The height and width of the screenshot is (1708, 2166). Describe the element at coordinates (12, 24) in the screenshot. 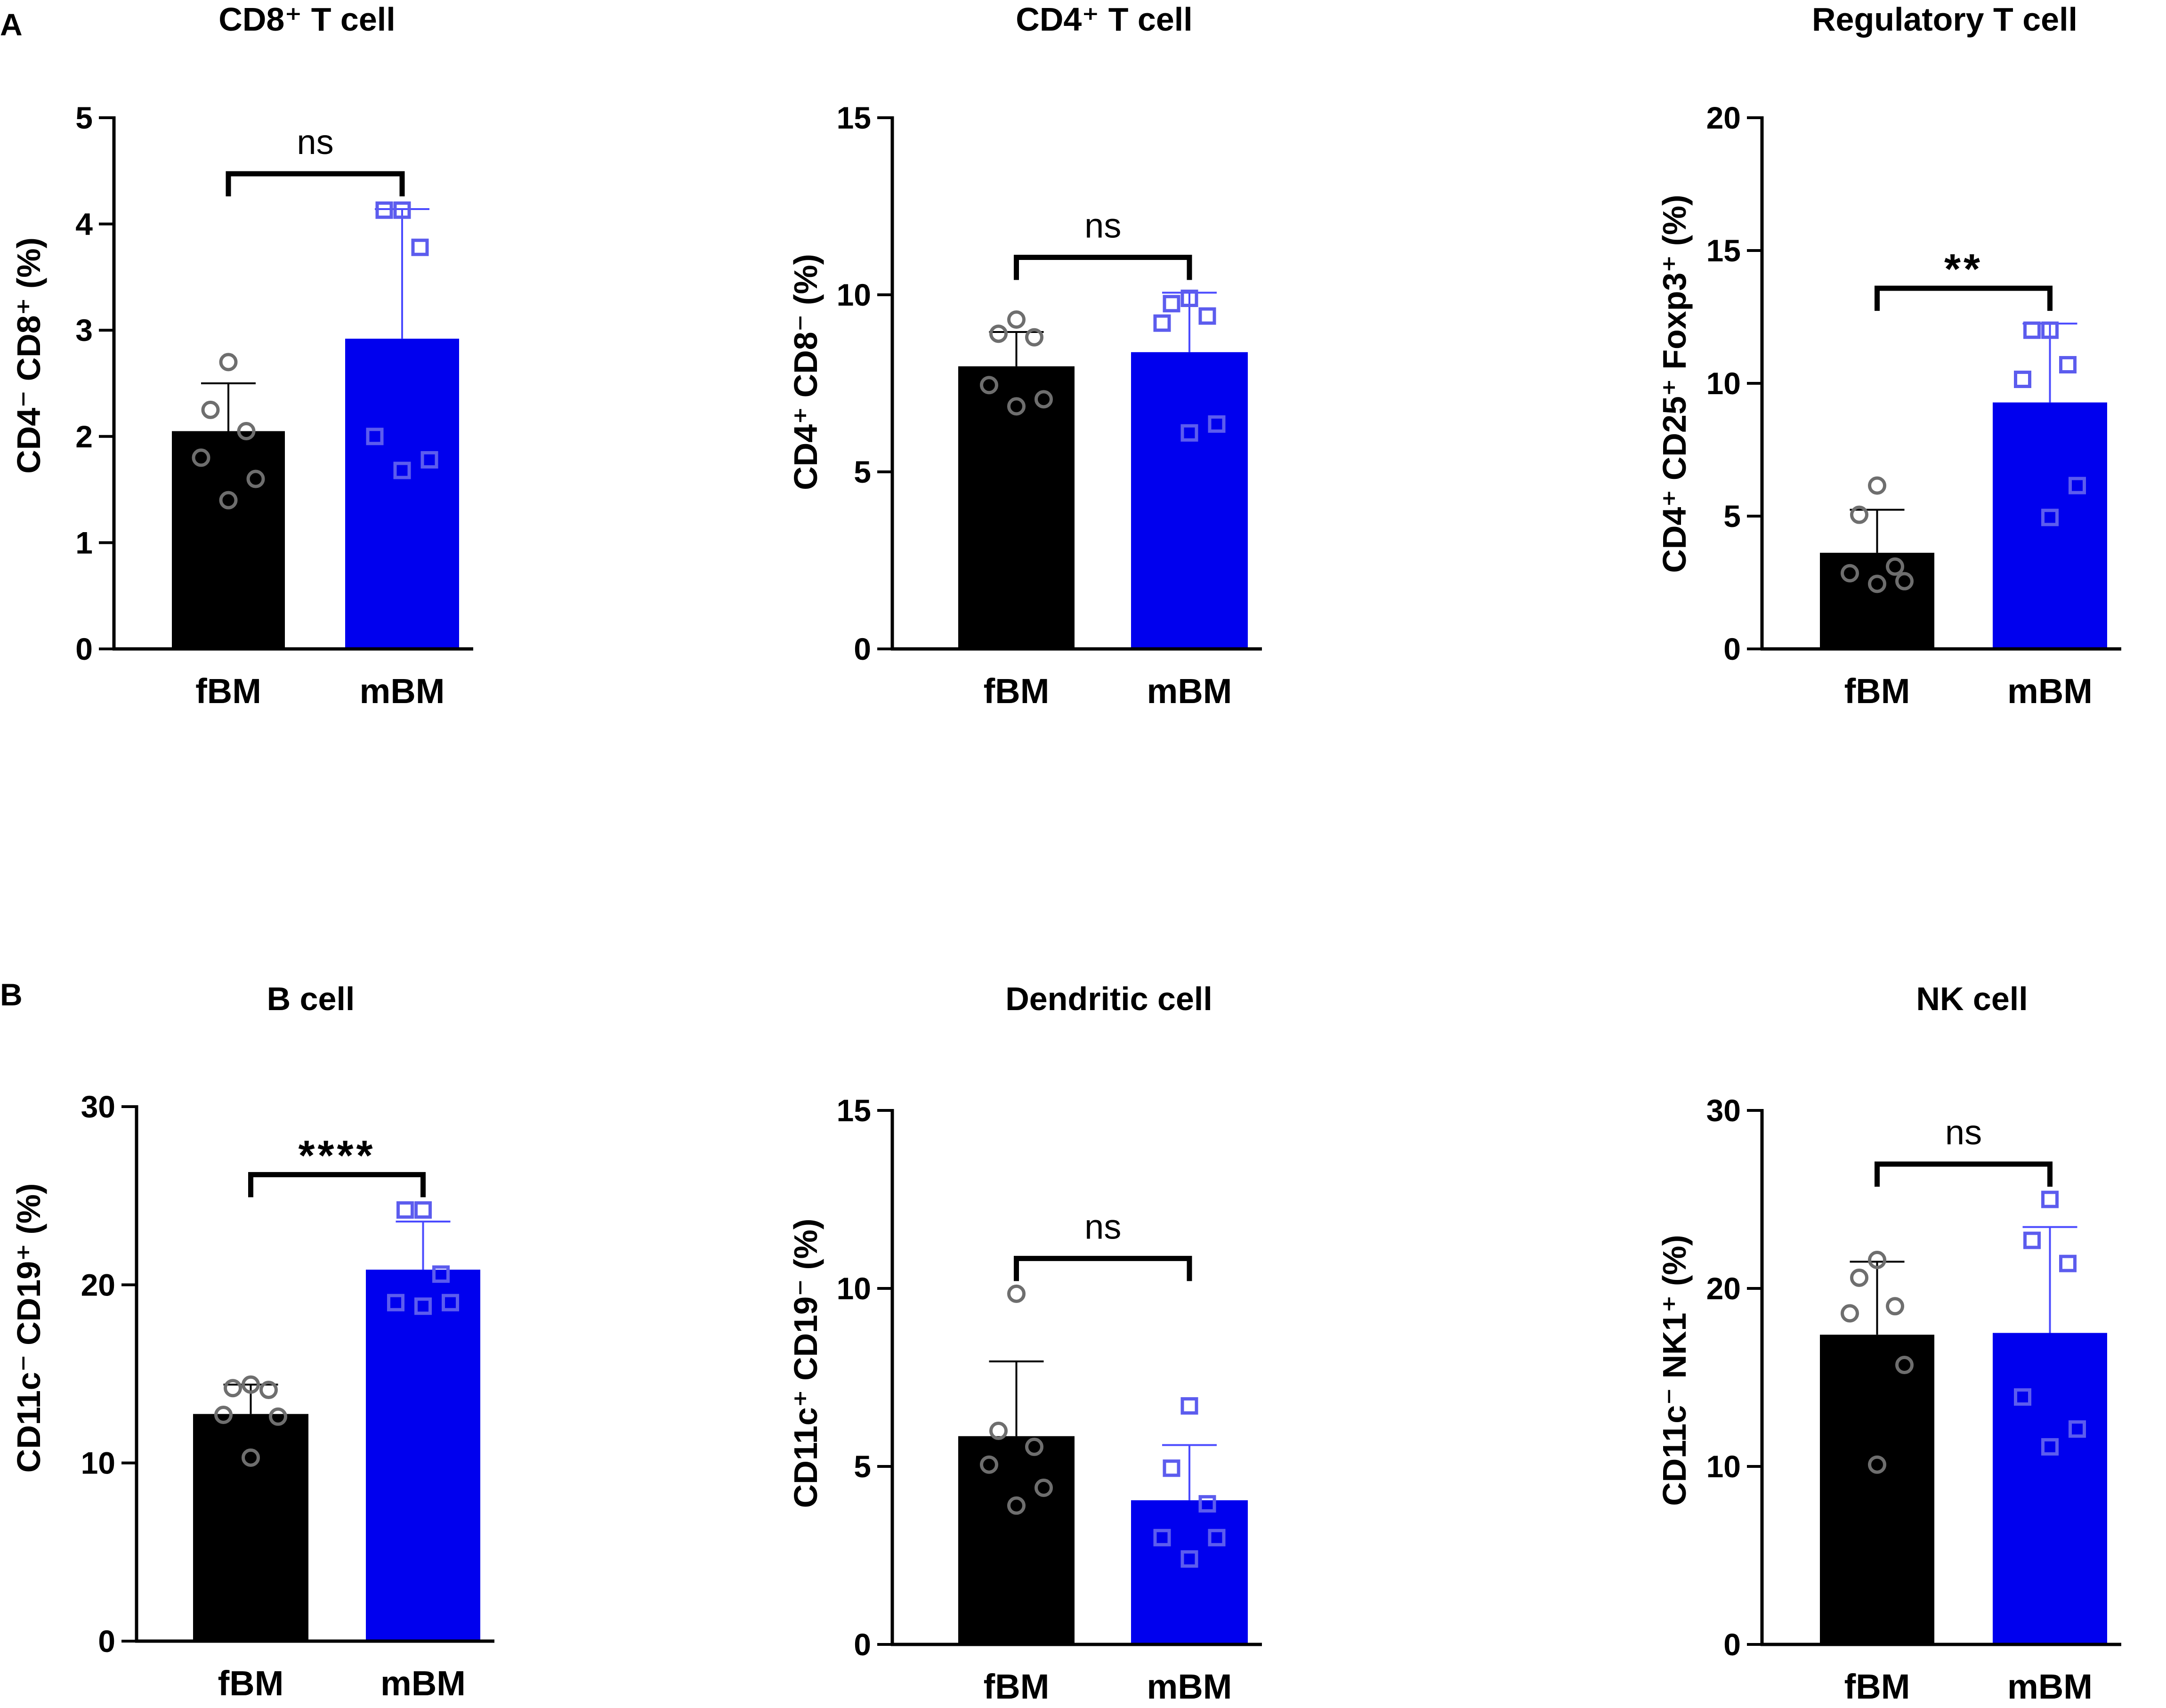

I see `panel-label-a: A` at that location.